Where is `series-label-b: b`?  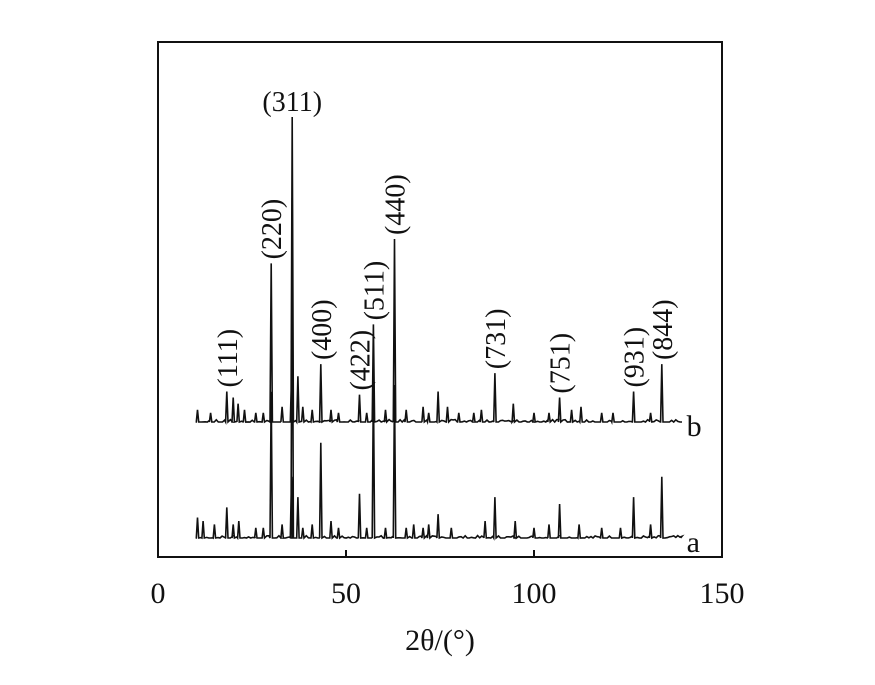
series-label-b: b is located at coordinates (694, 426).